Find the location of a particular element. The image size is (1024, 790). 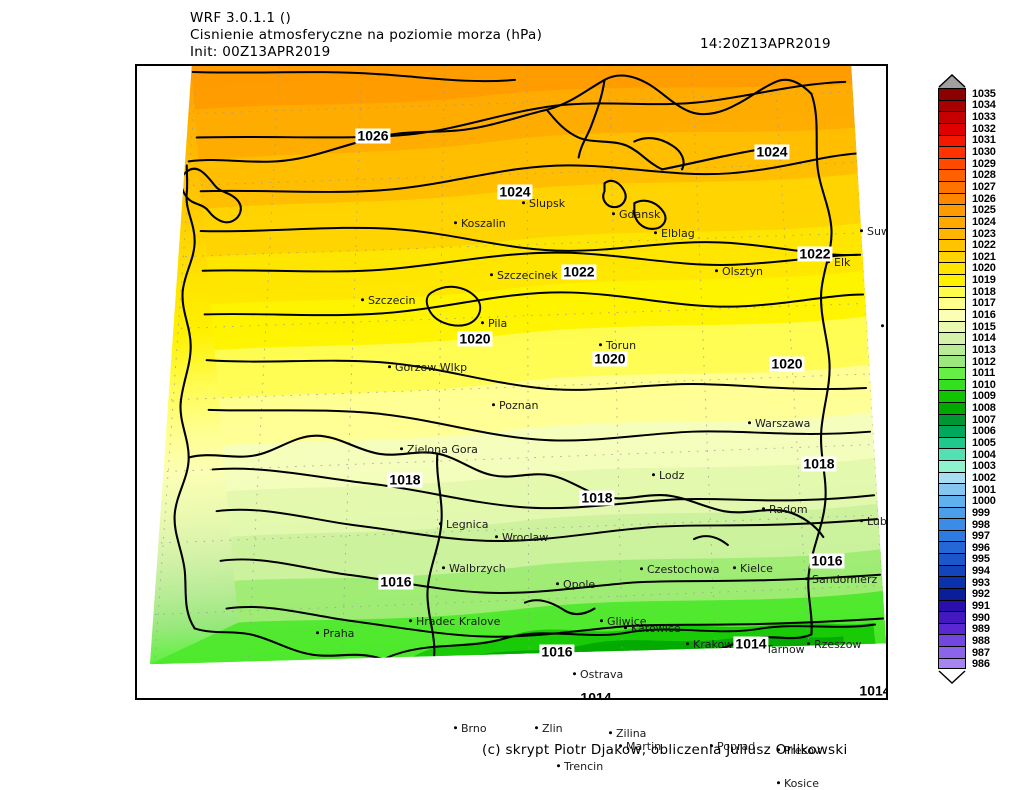

colorbar-under-arrow is located at coordinates (952, 677).